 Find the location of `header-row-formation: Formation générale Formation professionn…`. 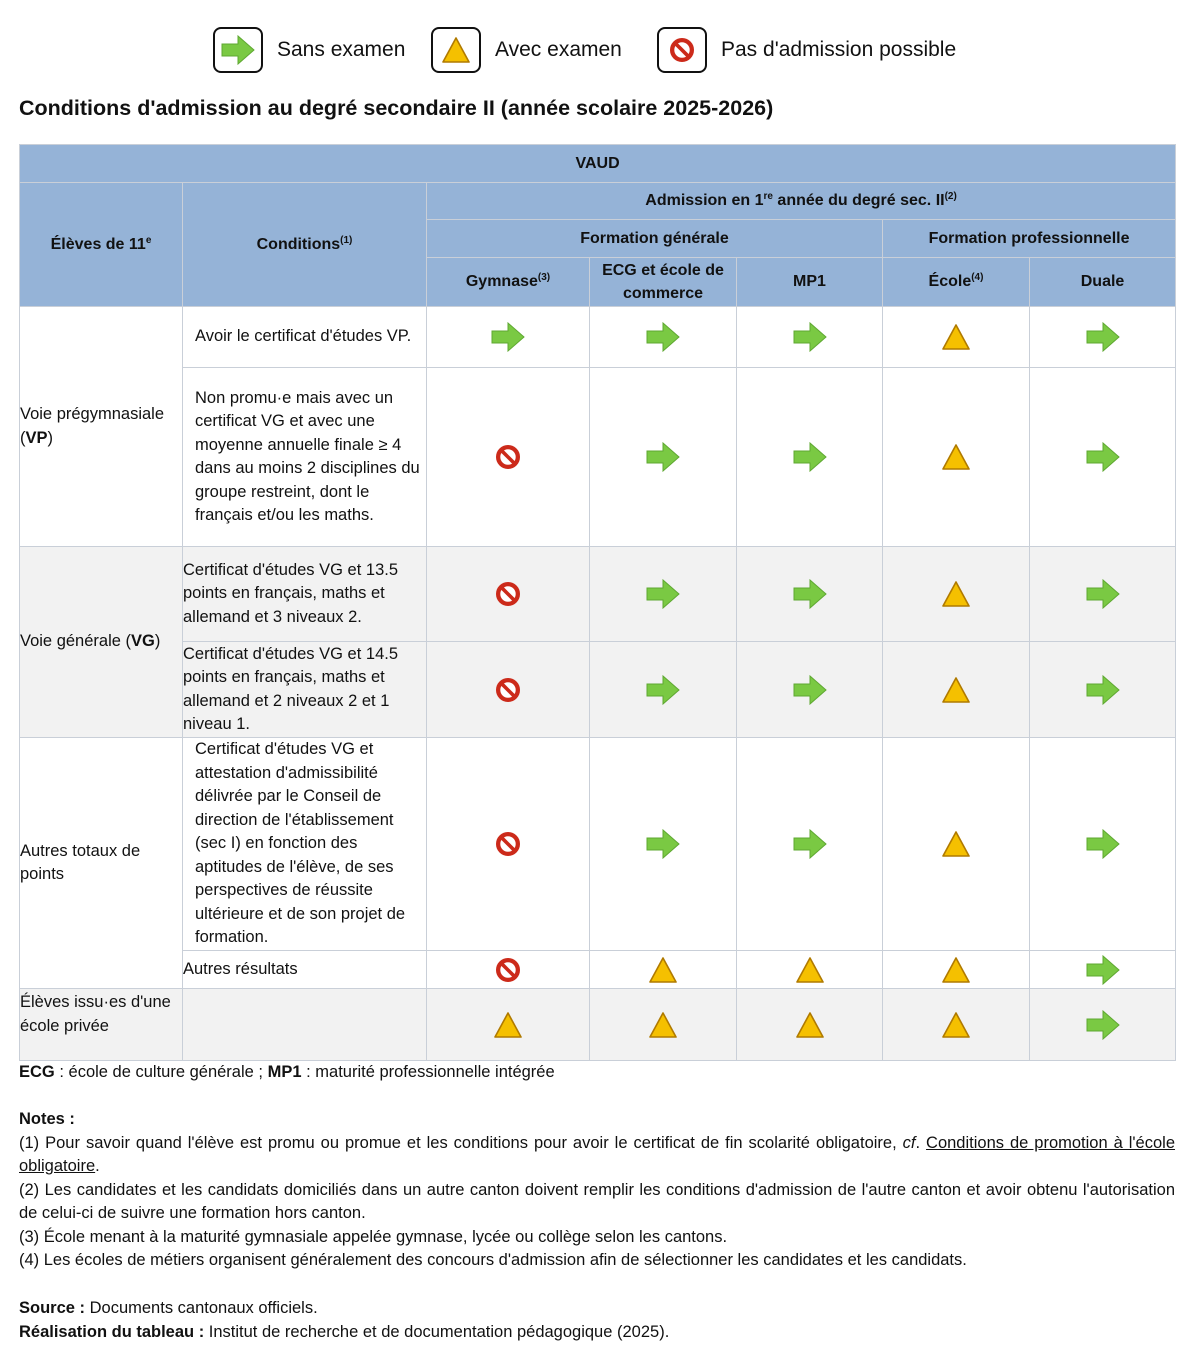

header-row-formation: Formation générale Formation professionn… is located at coordinates (598, 238).